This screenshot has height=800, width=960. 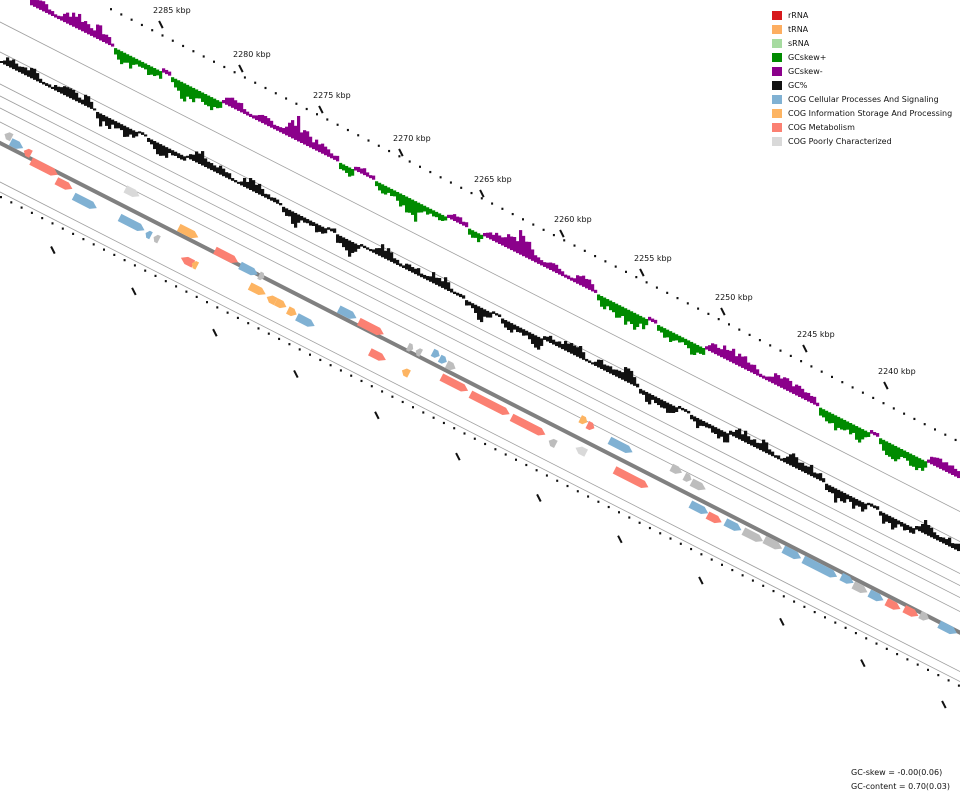 What do you see at coordinates (777, 43) in the screenshot?
I see `legend-swatch` at bounding box center [777, 43].